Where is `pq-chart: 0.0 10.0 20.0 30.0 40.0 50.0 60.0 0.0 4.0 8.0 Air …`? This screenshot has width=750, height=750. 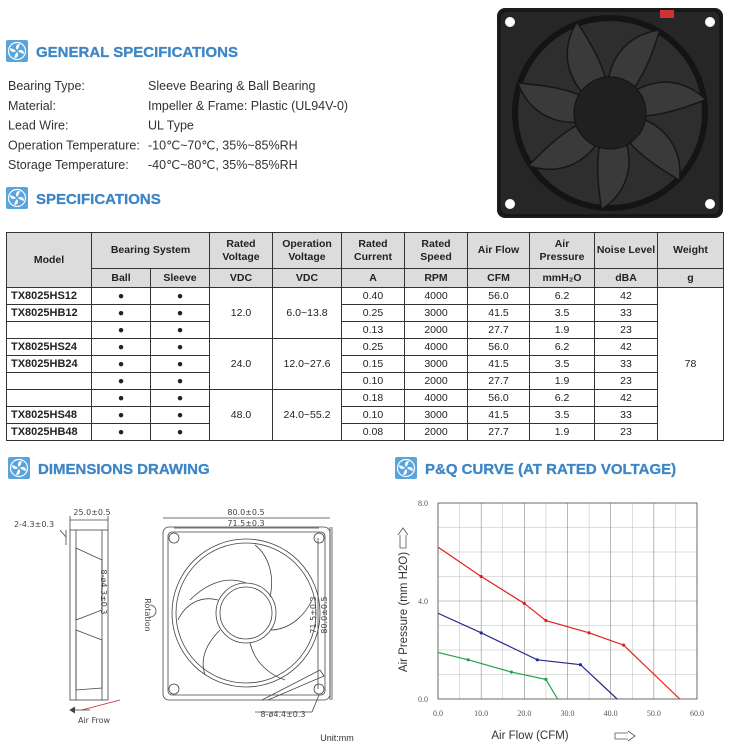 pq-chart: 0.0 10.0 20.0 30.0 40.0 50.0 60.0 0.0 4.0 8.0 Air … is located at coordinates (551, 620).